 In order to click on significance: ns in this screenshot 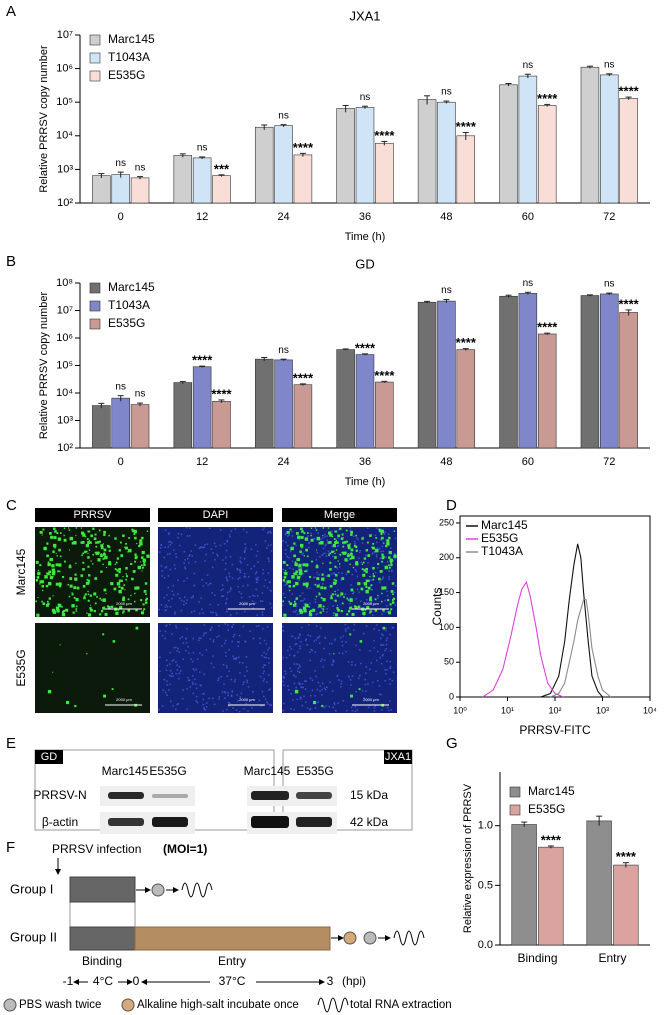, I will do `click(528, 65)`.